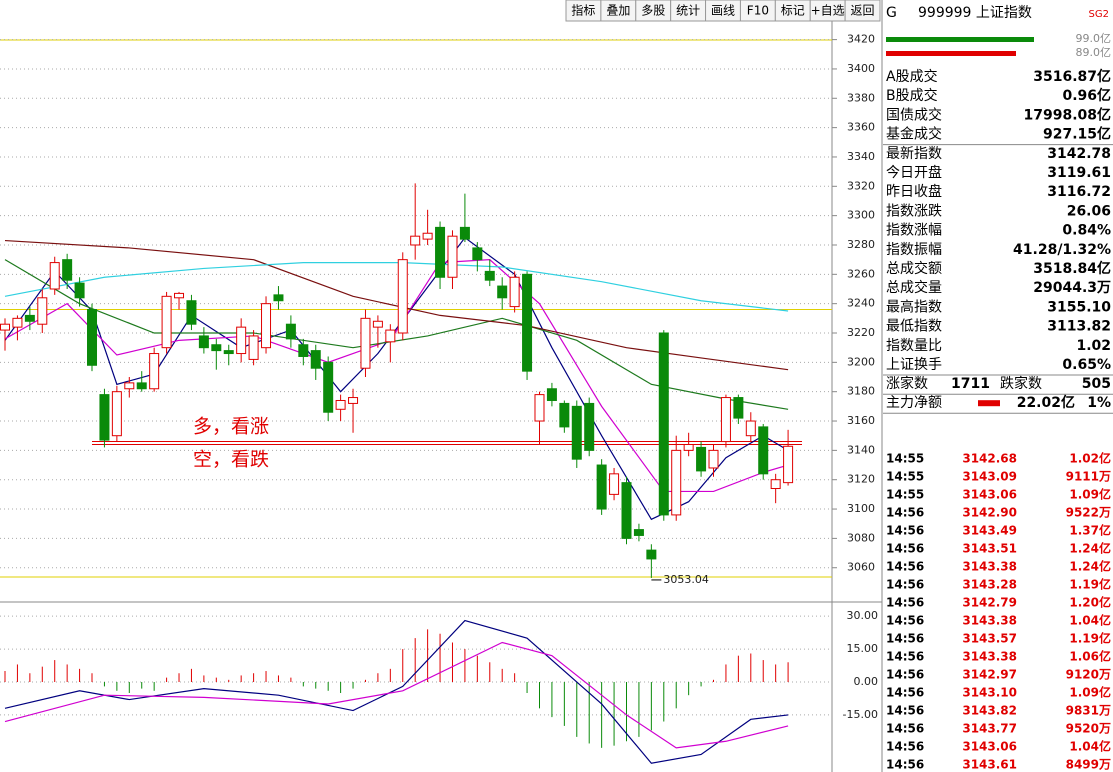  Describe the element at coordinates (1086, 95) in the screenshot. I see `row-value: 0.96亿` at that location.